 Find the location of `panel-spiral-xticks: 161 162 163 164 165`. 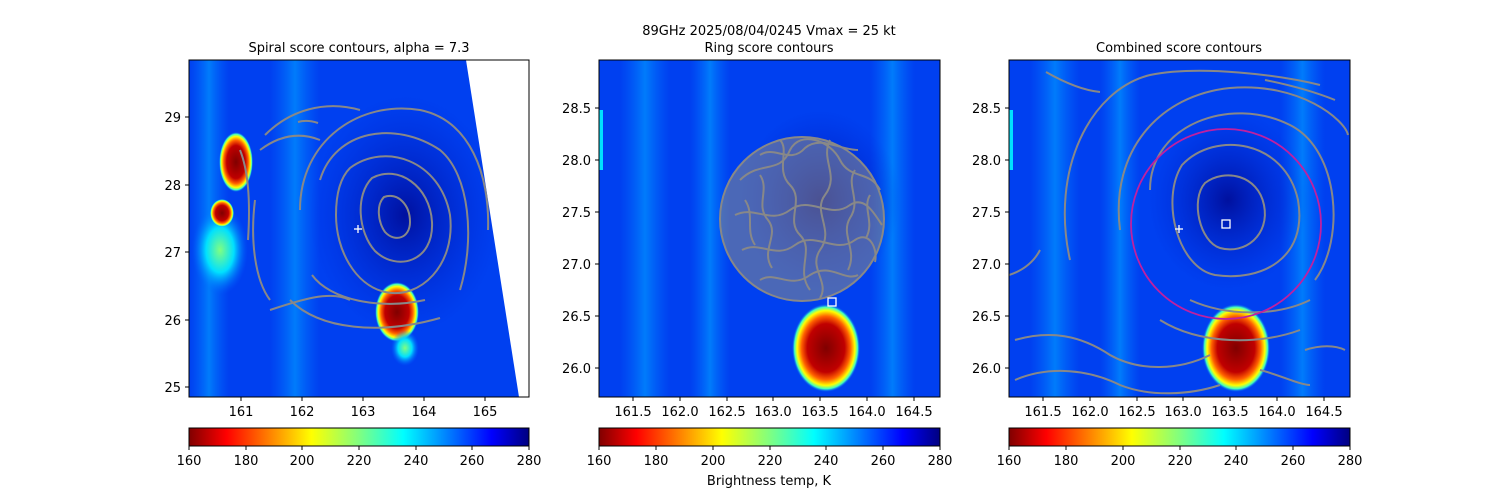

panel-spiral-xticks: 161 162 163 164 165 is located at coordinates (363, 408).